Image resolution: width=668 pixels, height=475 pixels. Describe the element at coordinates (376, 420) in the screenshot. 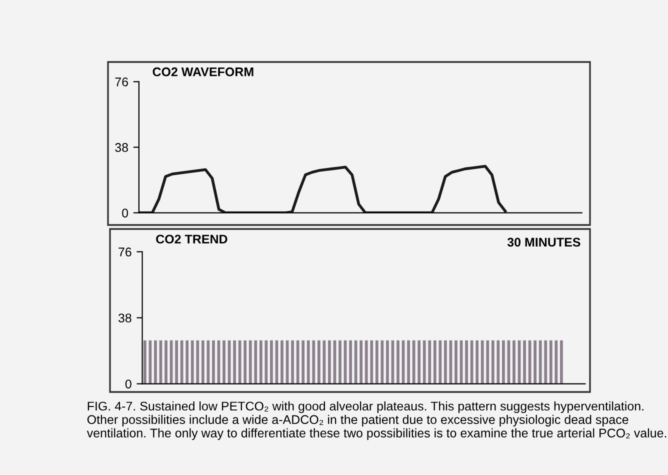

I see `caption: FIG. 4-7. Sustained low PETCO₂ with good alveolar plateaus. This pattern suggests hyperventilation. Other possibilities include a wide a-ADCO₂ in the patient due to excessive physiologic dead space ventilation. The only way to differentiate these two possibilities is to examine the true arterial PCO₂ value.` at that location.